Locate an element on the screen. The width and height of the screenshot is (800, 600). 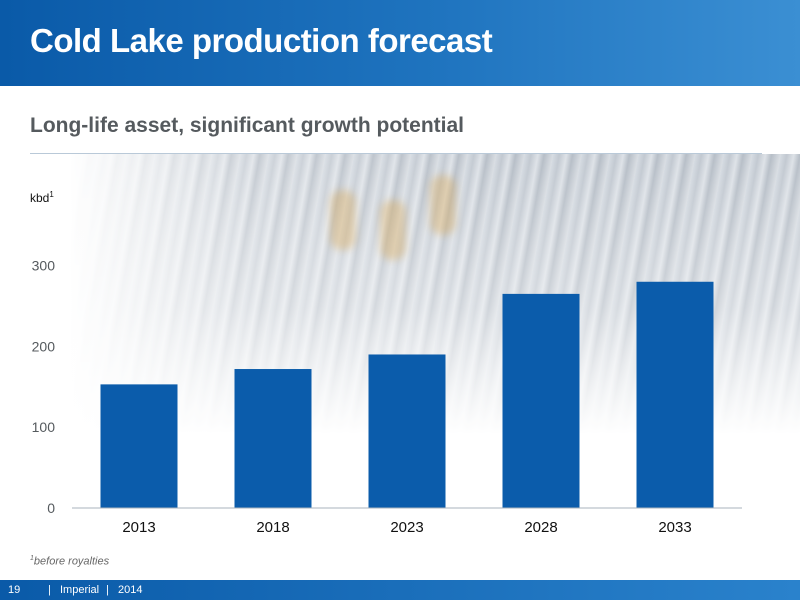
x-tick-label: 2023 is located at coordinates (406, 527).